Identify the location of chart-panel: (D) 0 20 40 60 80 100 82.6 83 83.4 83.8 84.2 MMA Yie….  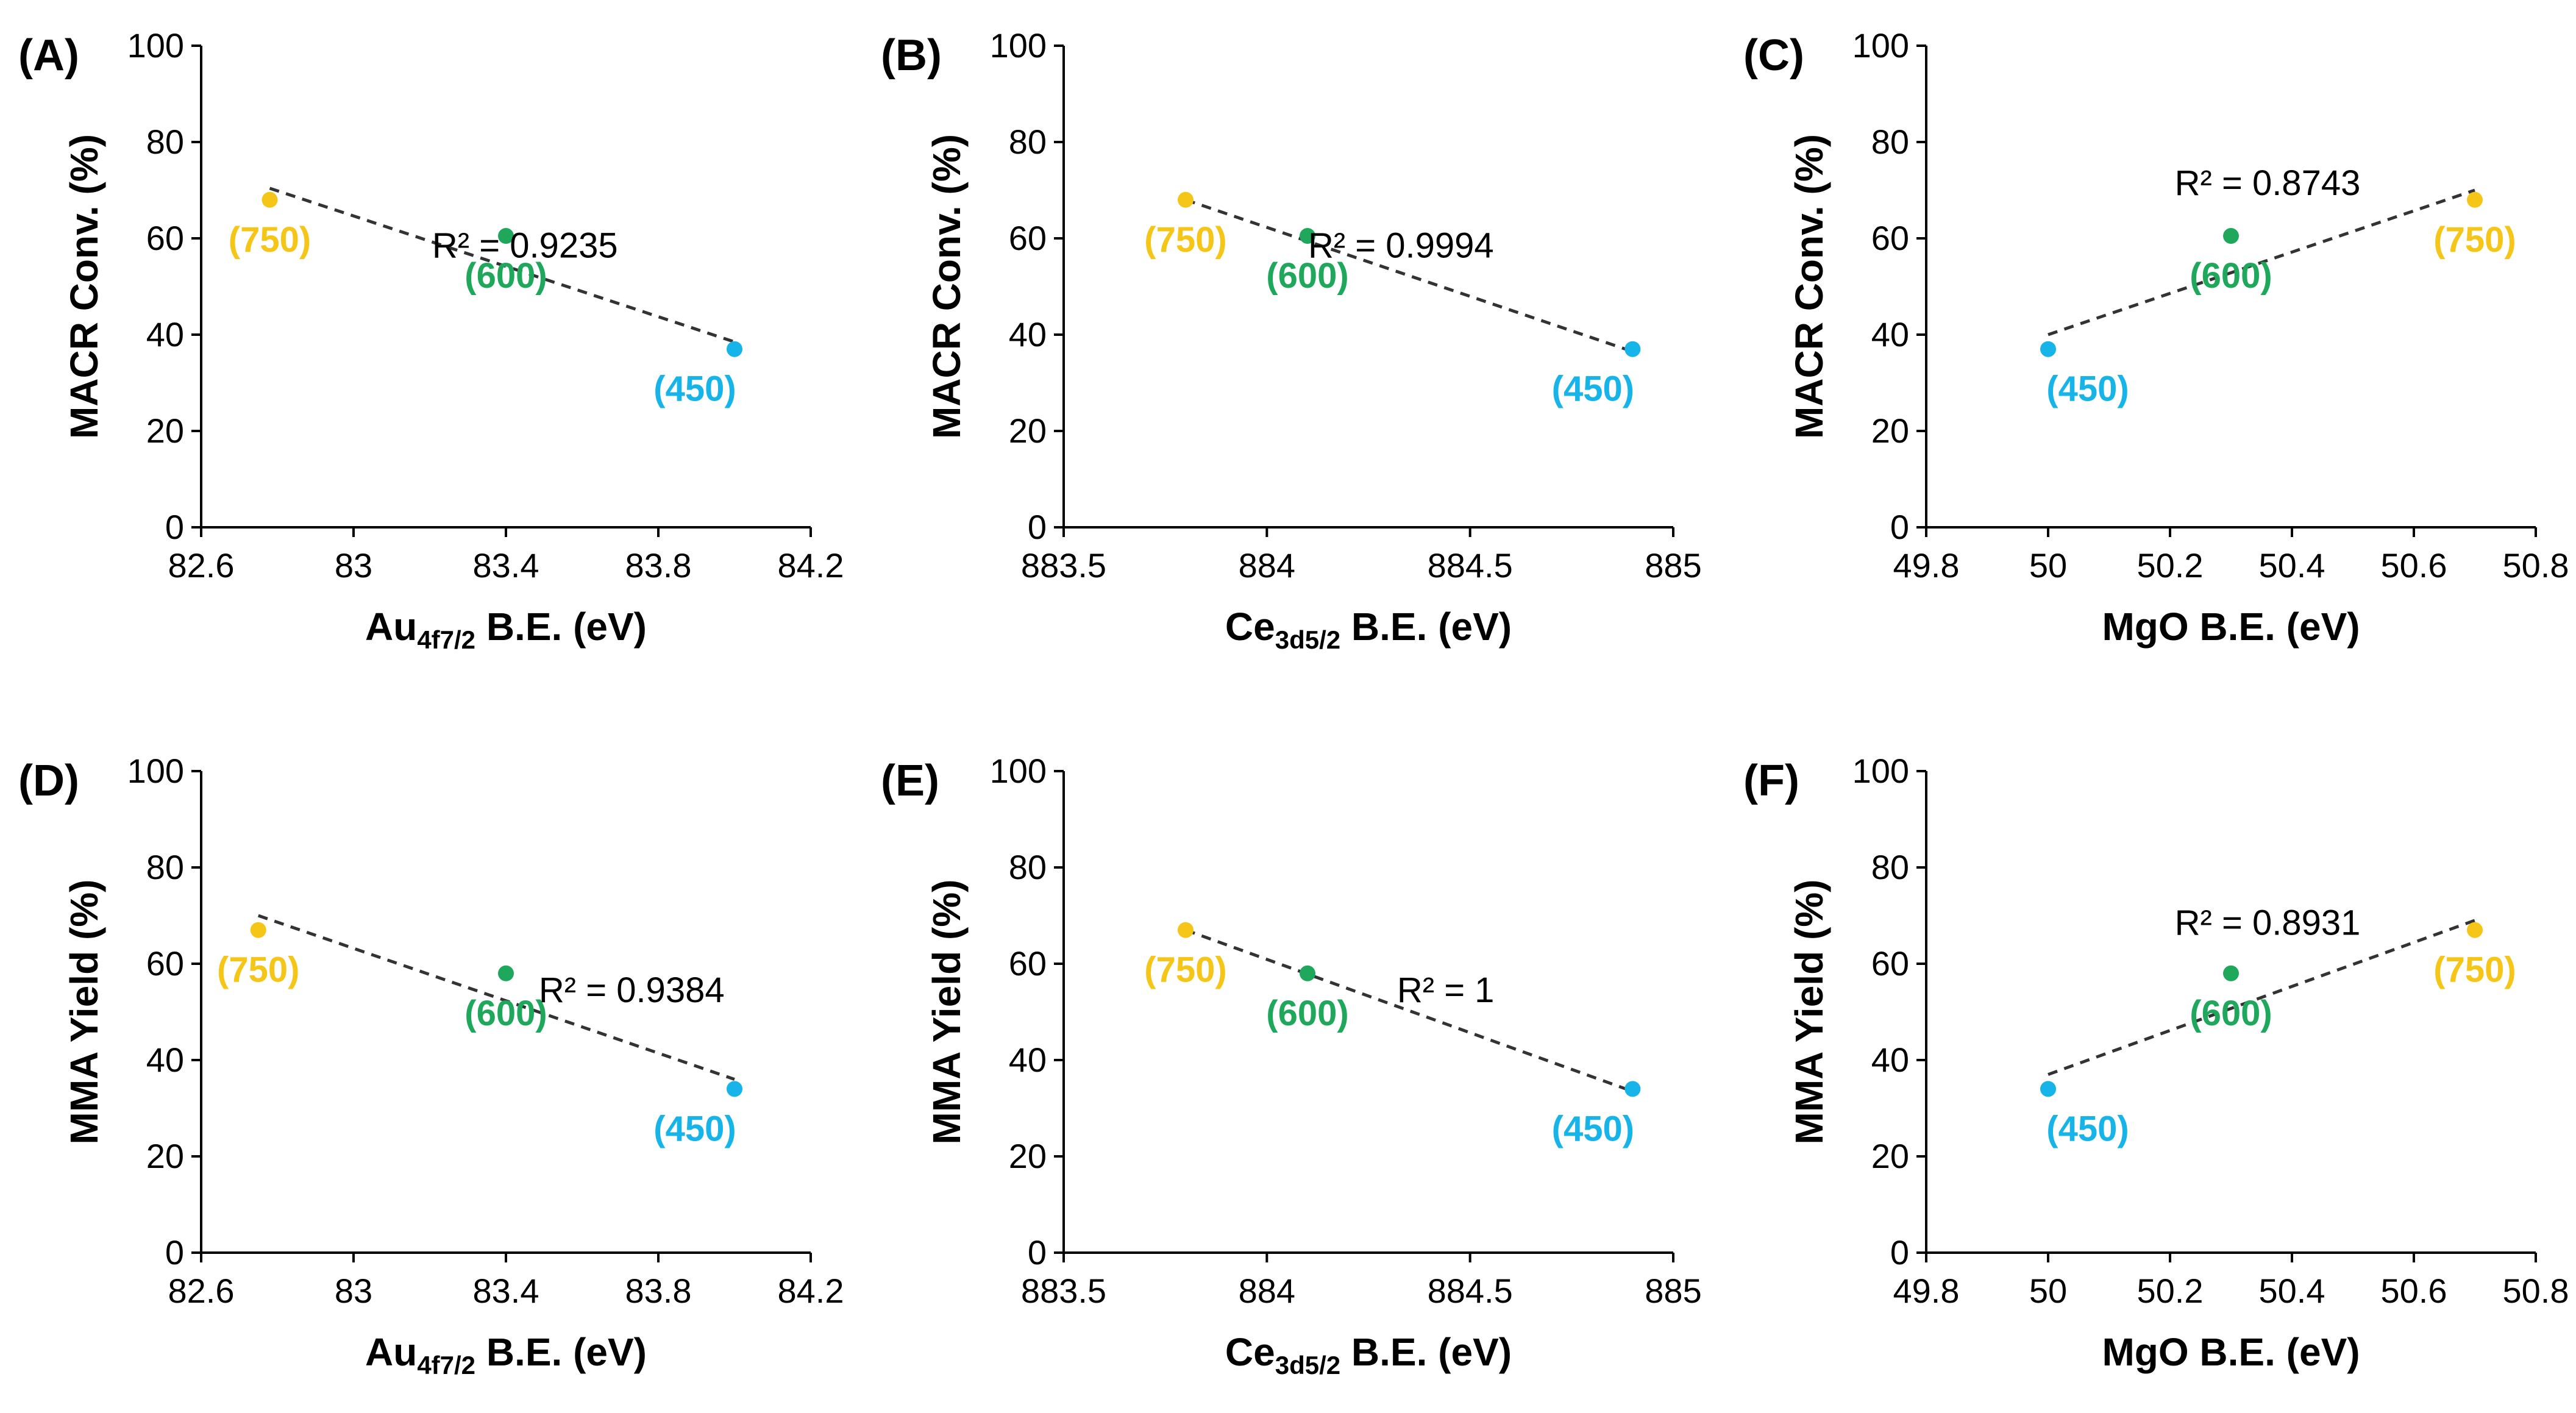
(431, 1065).